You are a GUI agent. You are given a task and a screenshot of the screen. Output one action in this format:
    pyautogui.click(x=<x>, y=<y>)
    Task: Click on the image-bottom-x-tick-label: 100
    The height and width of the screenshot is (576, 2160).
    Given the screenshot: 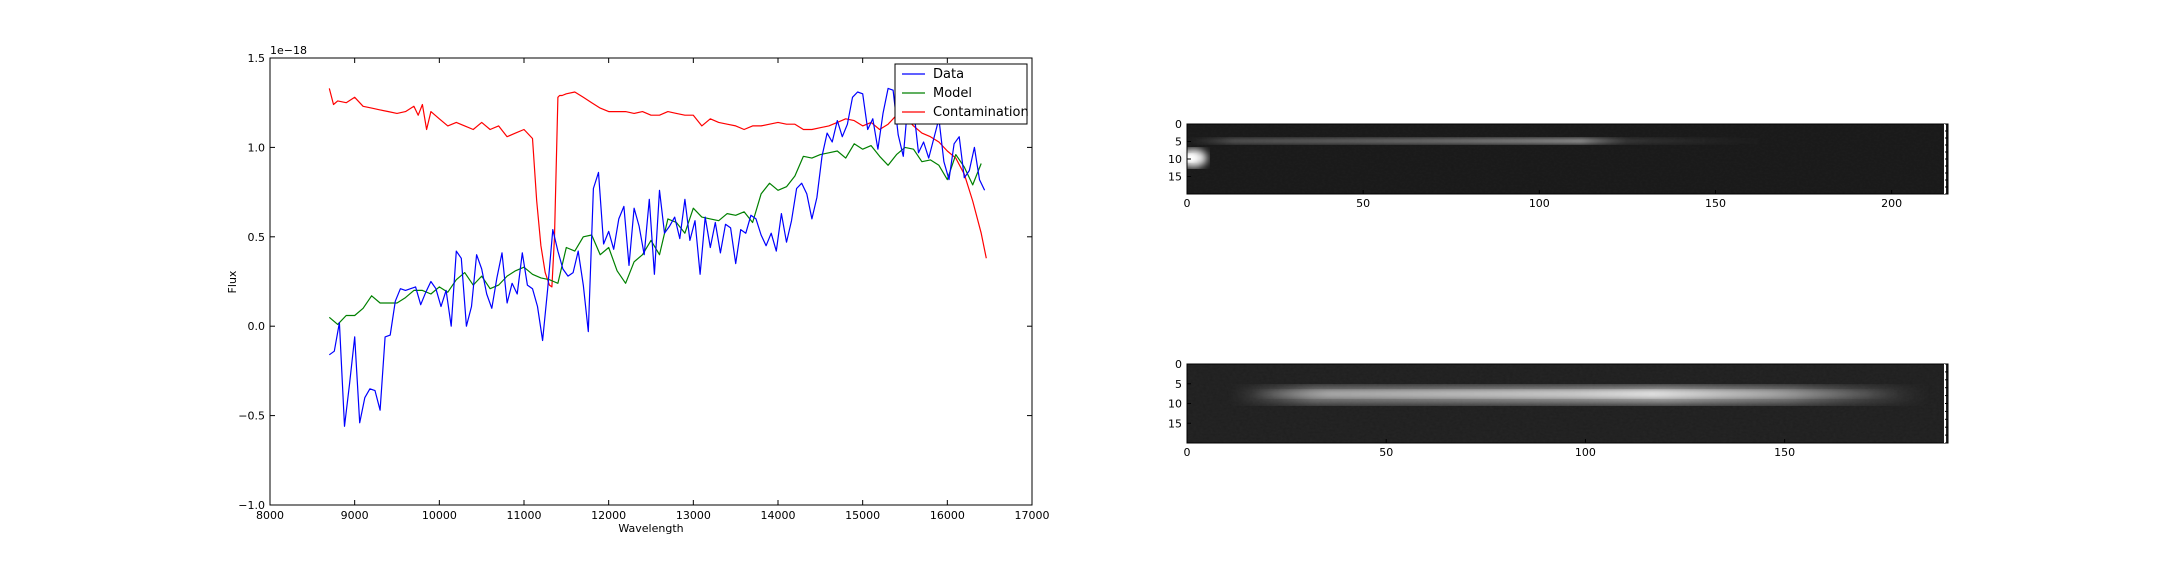 What is the action you would take?
    pyautogui.click(x=1585, y=452)
    